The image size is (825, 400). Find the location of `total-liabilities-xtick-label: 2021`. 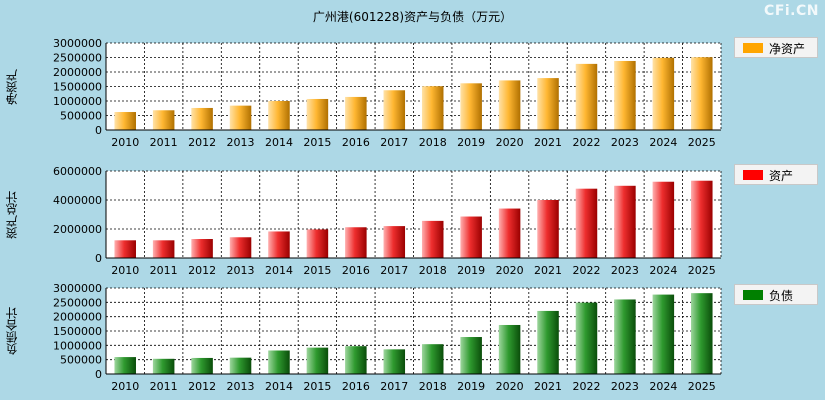

total-liabilities-xtick-label: 2021 is located at coordinates (548, 386).